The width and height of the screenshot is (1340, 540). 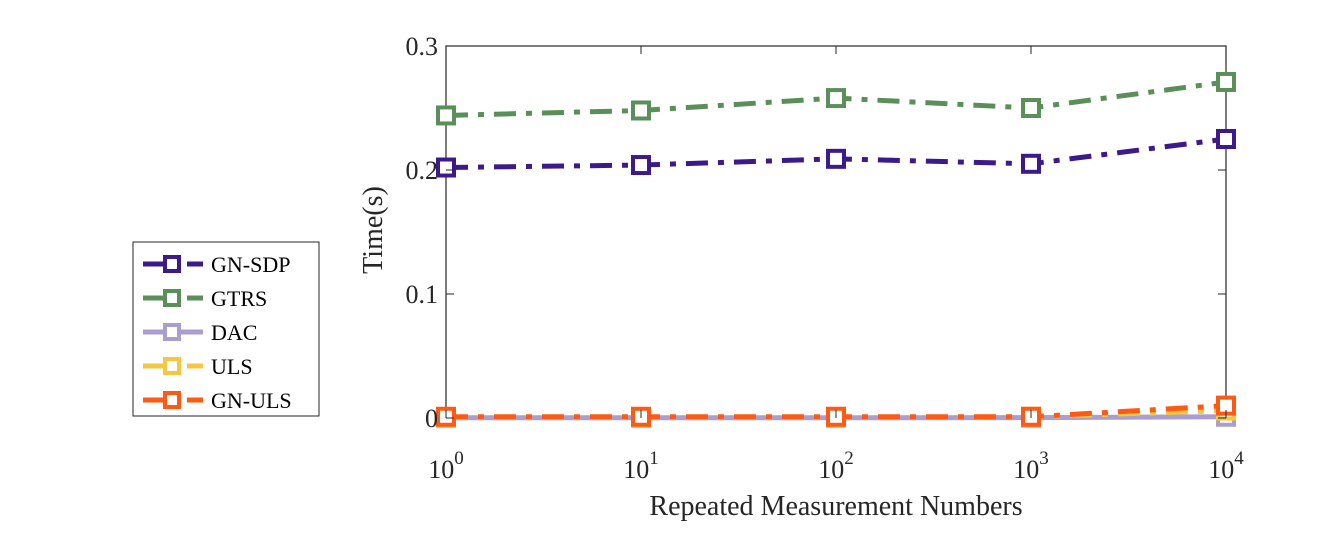 I want to click on y-tick-label: 0.2, so click(x=422, y=170).